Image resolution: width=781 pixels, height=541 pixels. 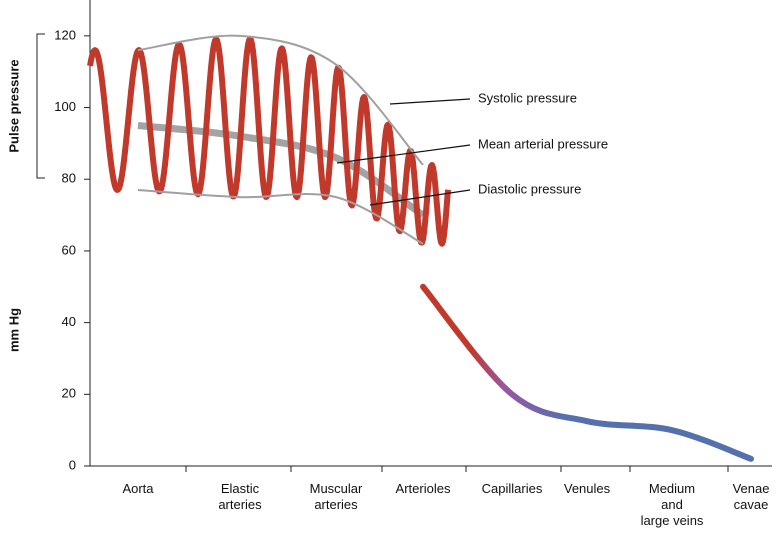 I want to click on y-axis-label: mm Hg, so click(x=13, y=330).